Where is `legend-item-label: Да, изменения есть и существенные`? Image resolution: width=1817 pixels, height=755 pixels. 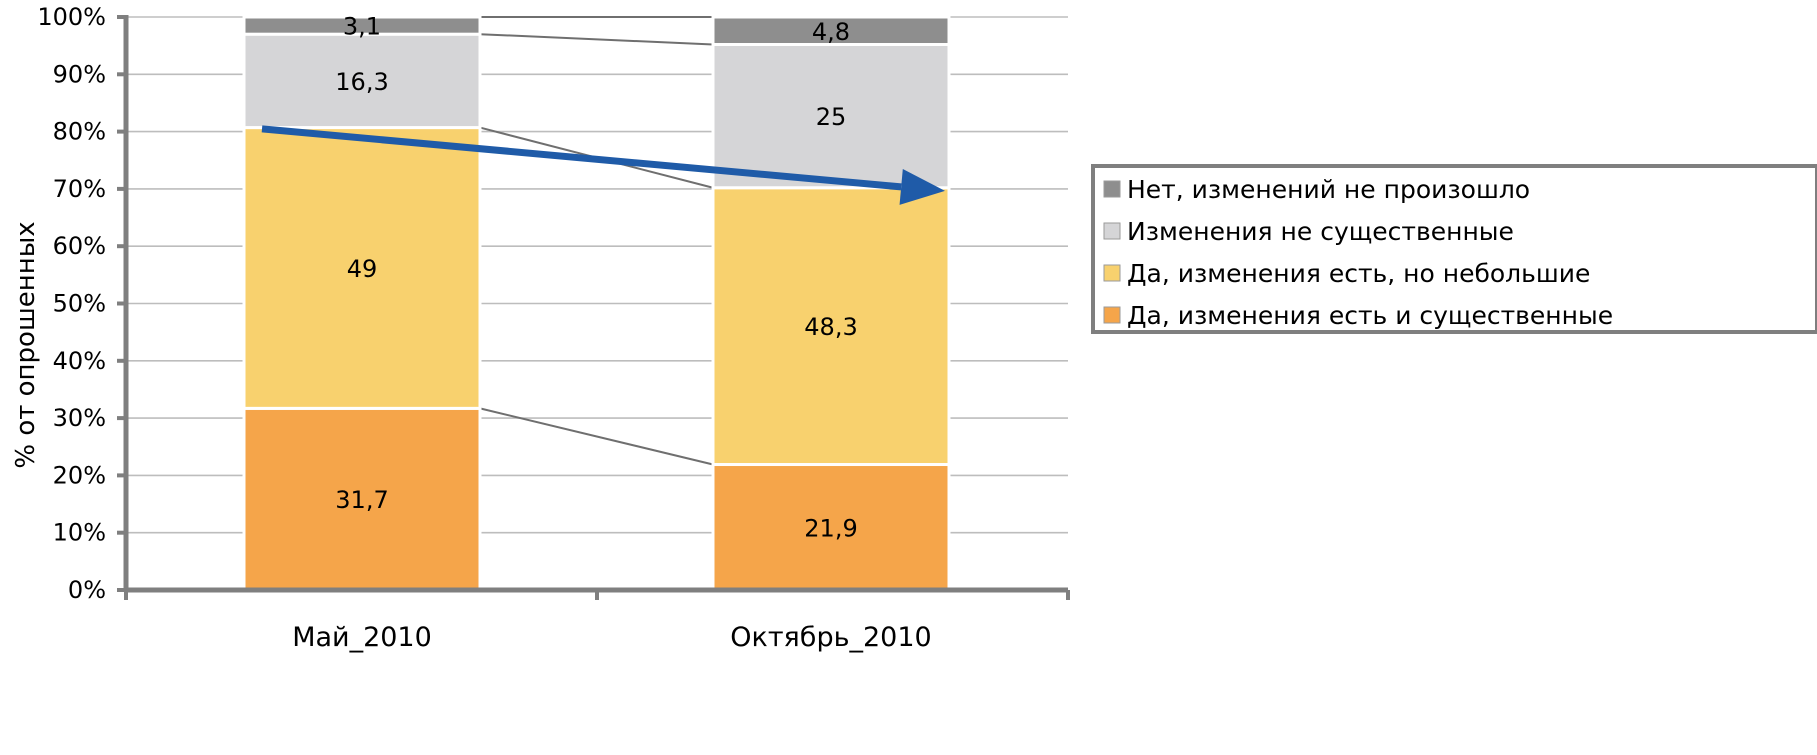
legend-item-label: Да, изменения есть и существенные is located at coordinates (1370, 315).